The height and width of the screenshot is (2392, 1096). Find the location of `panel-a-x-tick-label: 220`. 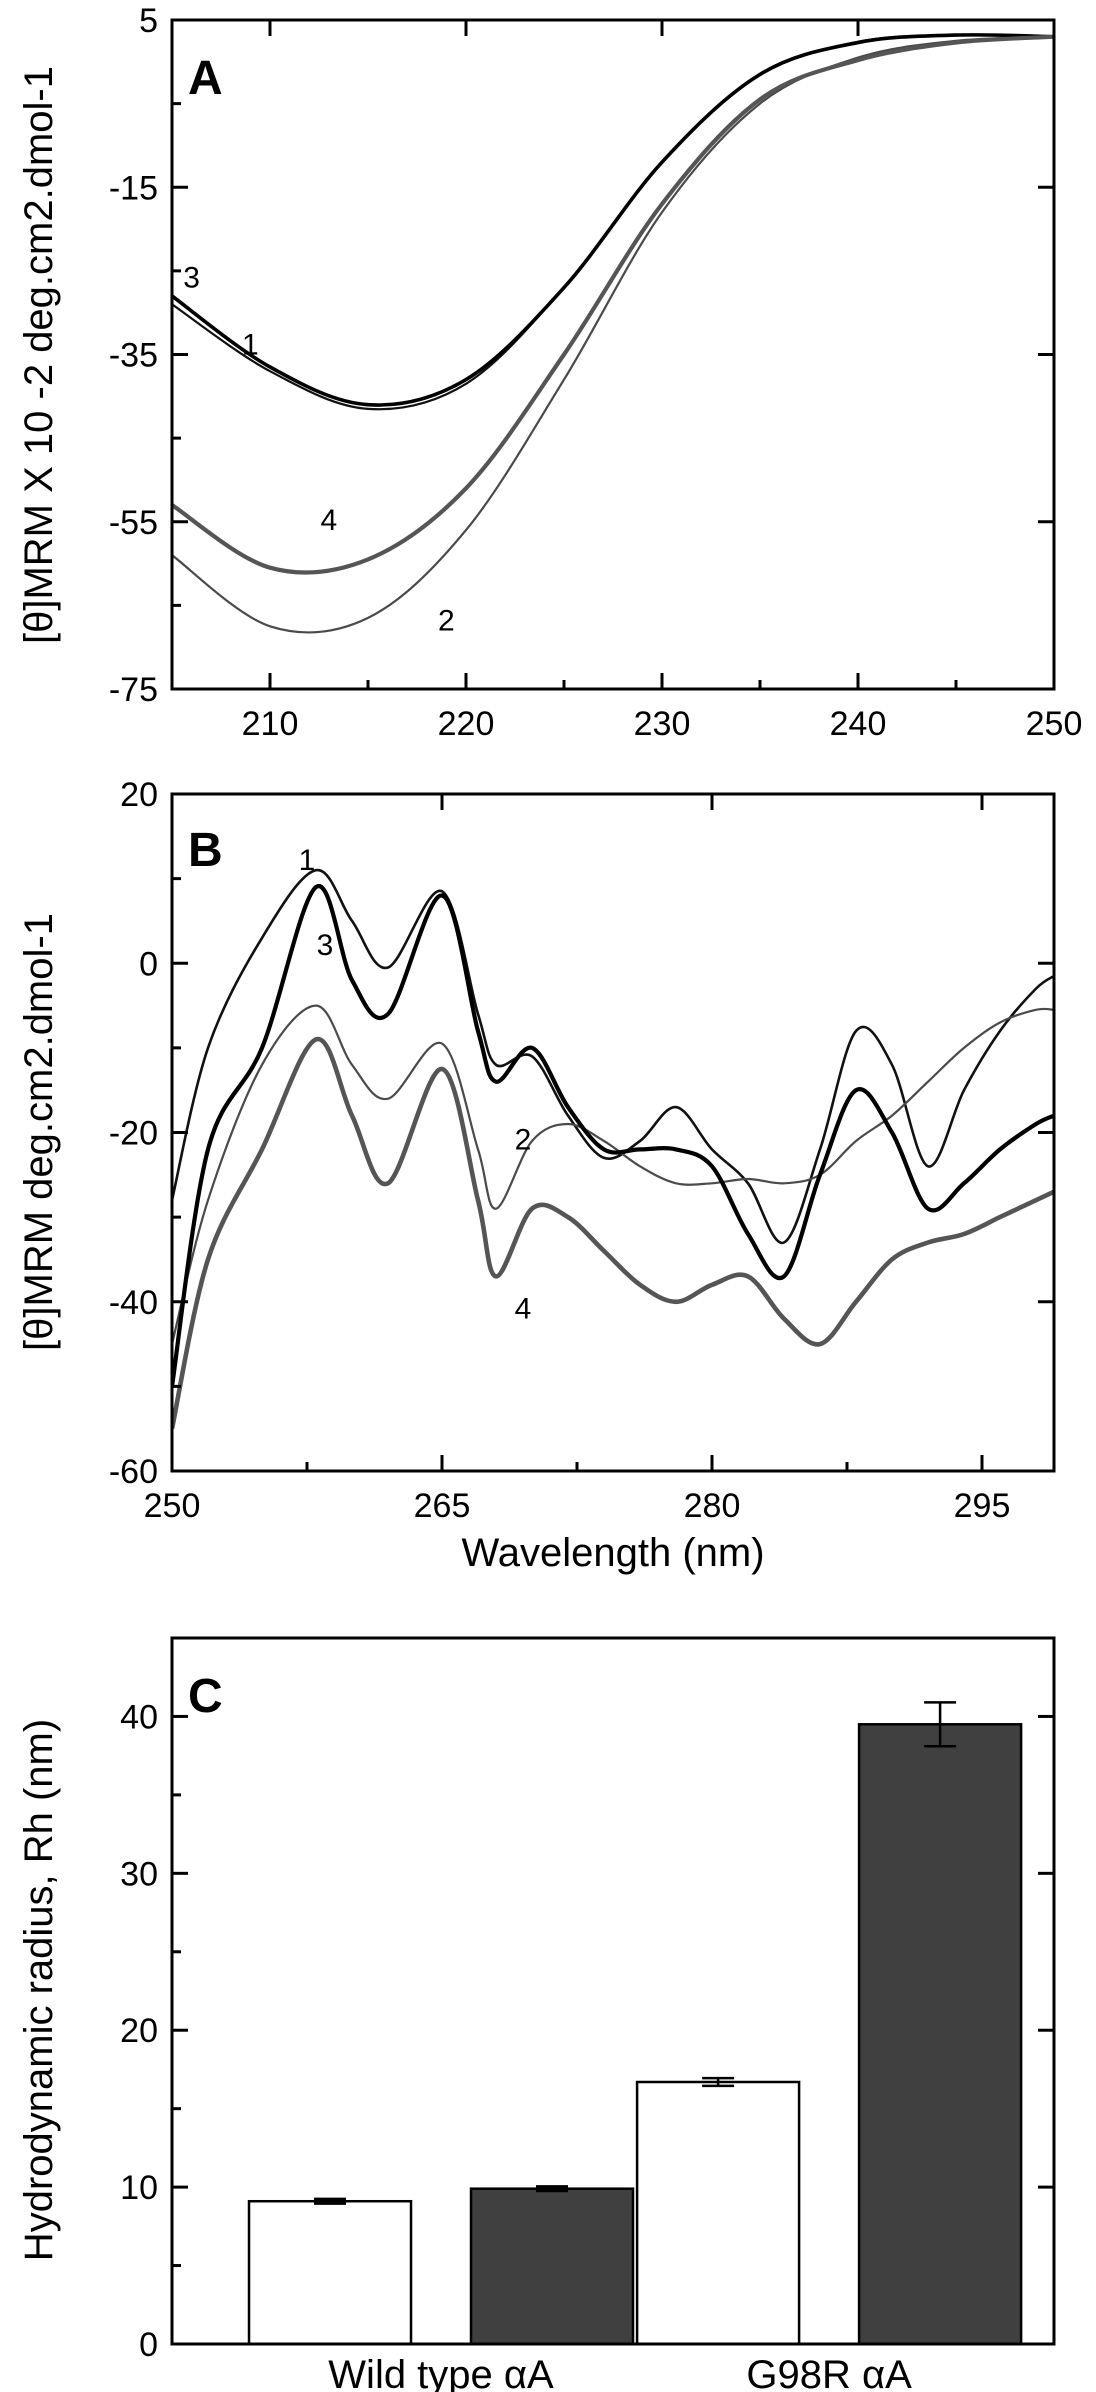

panel-a-x-tick-label: 220 is located at coordinates (466, 724).